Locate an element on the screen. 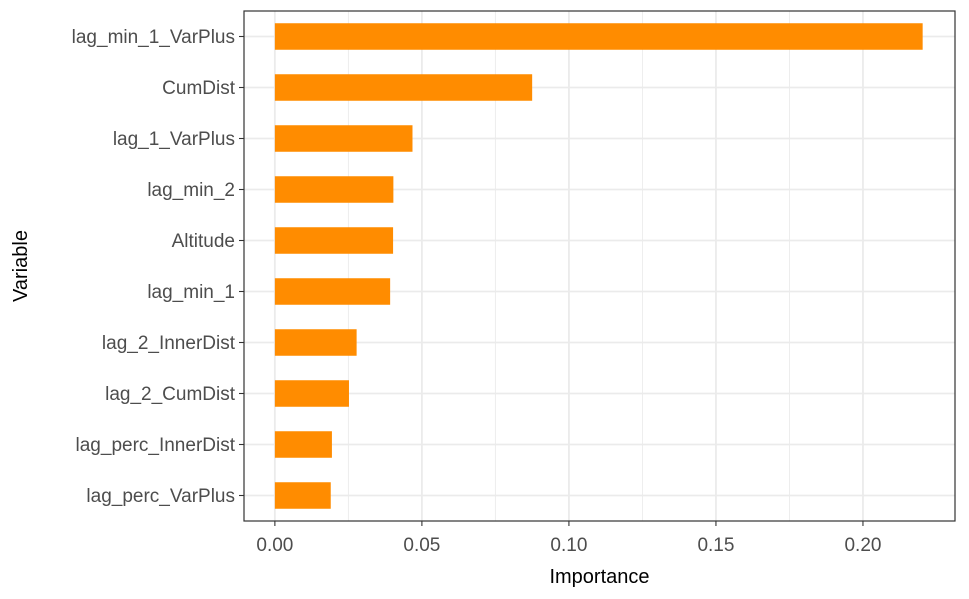 This screenshot has width=969, height=599. y-tick-label: lag_perc_InnerDist is located at coordinates (156, 445).